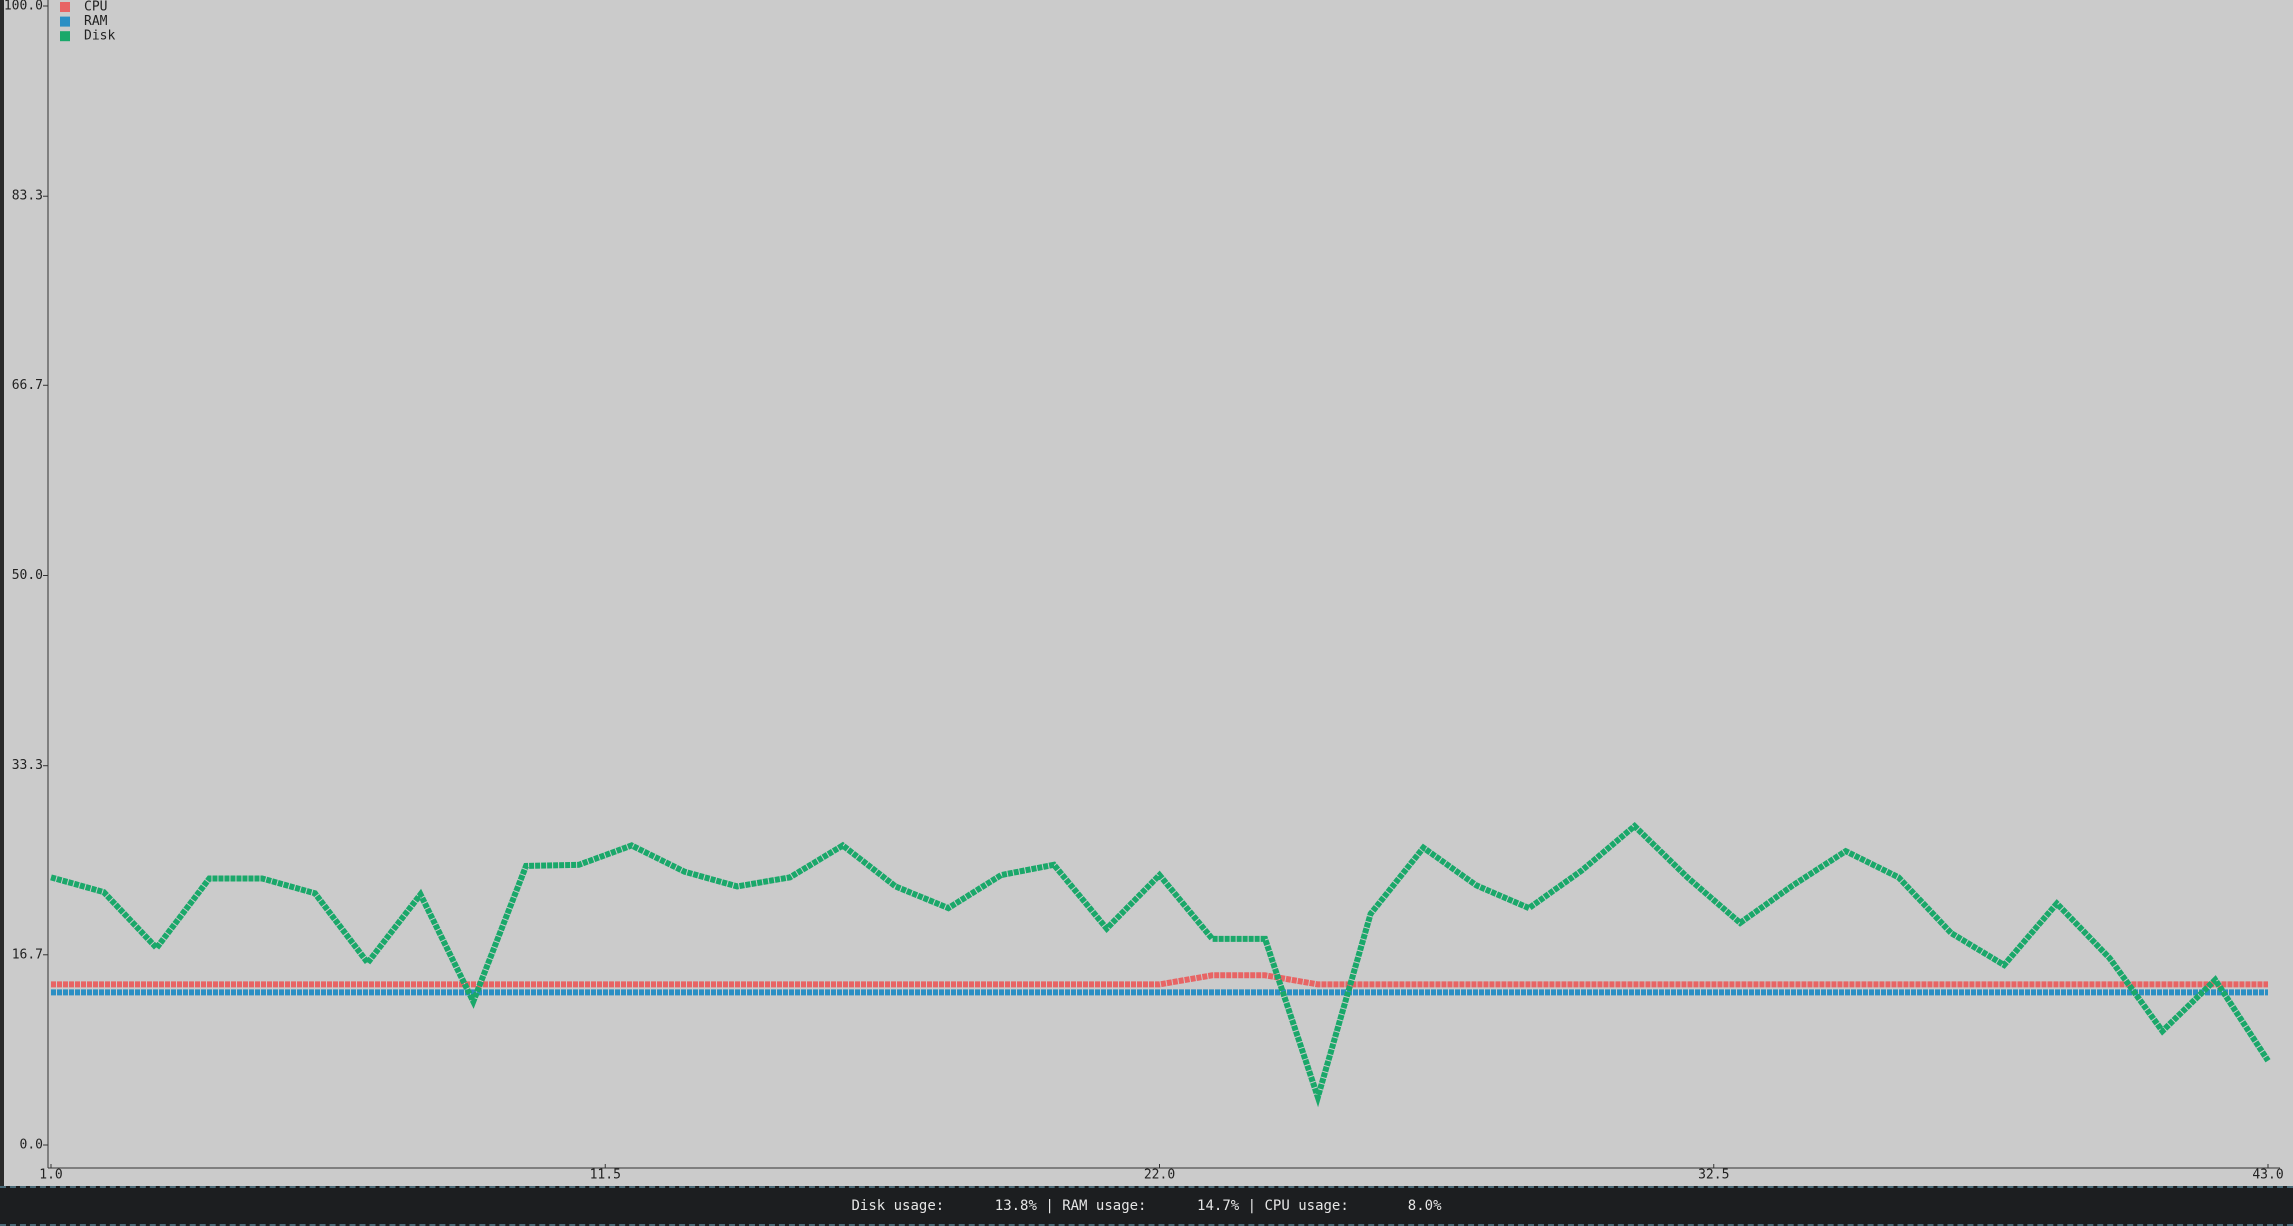 Image resolution: width=2293 pixels, height=1226 pixels. Describe the element at coordinates (95, 7) in the screenshot. I see `legend-label: CPU` at that location.